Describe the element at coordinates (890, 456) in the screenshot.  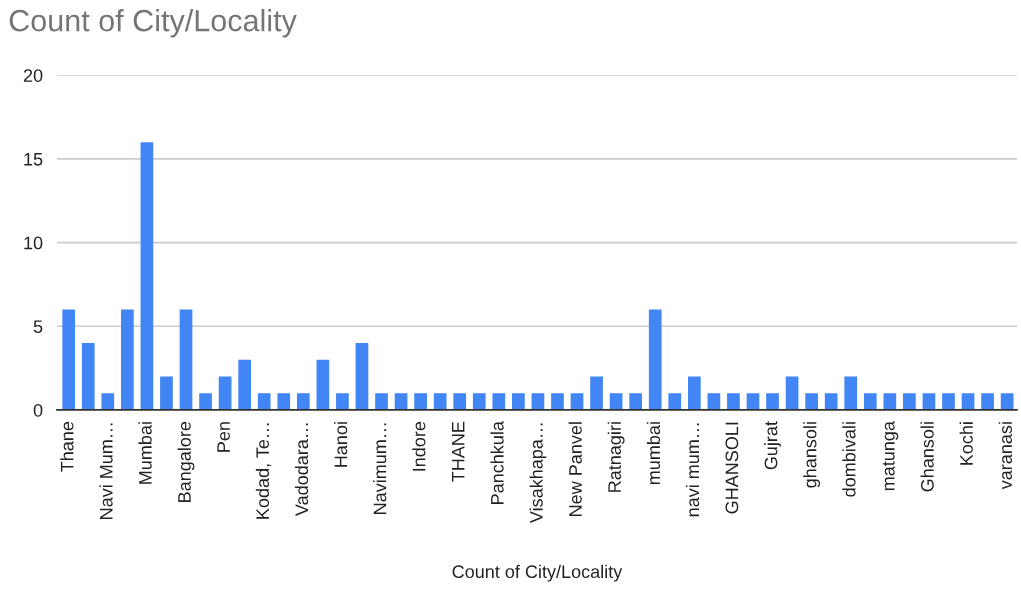
I see `x-tick-label: matunga` at that location.